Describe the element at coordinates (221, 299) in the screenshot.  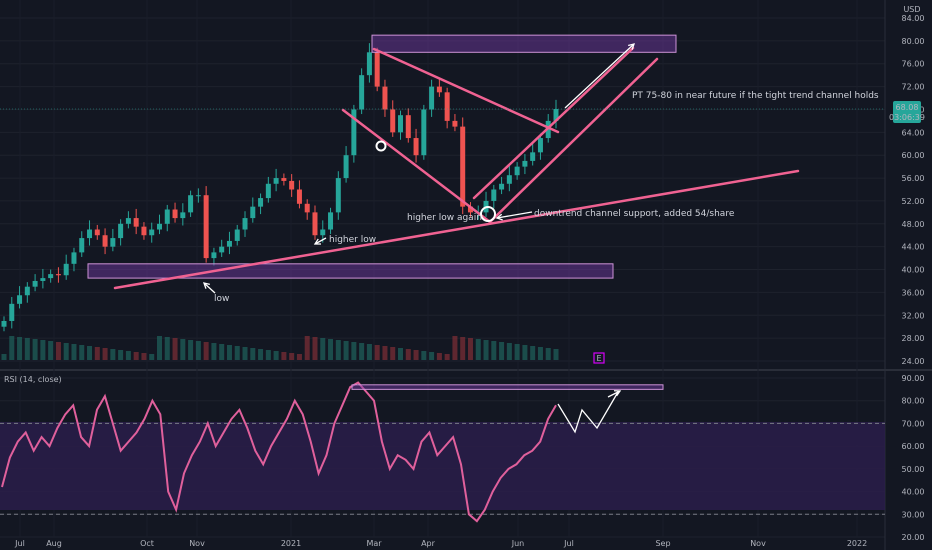
I see `chart-annotation: low` at that location.